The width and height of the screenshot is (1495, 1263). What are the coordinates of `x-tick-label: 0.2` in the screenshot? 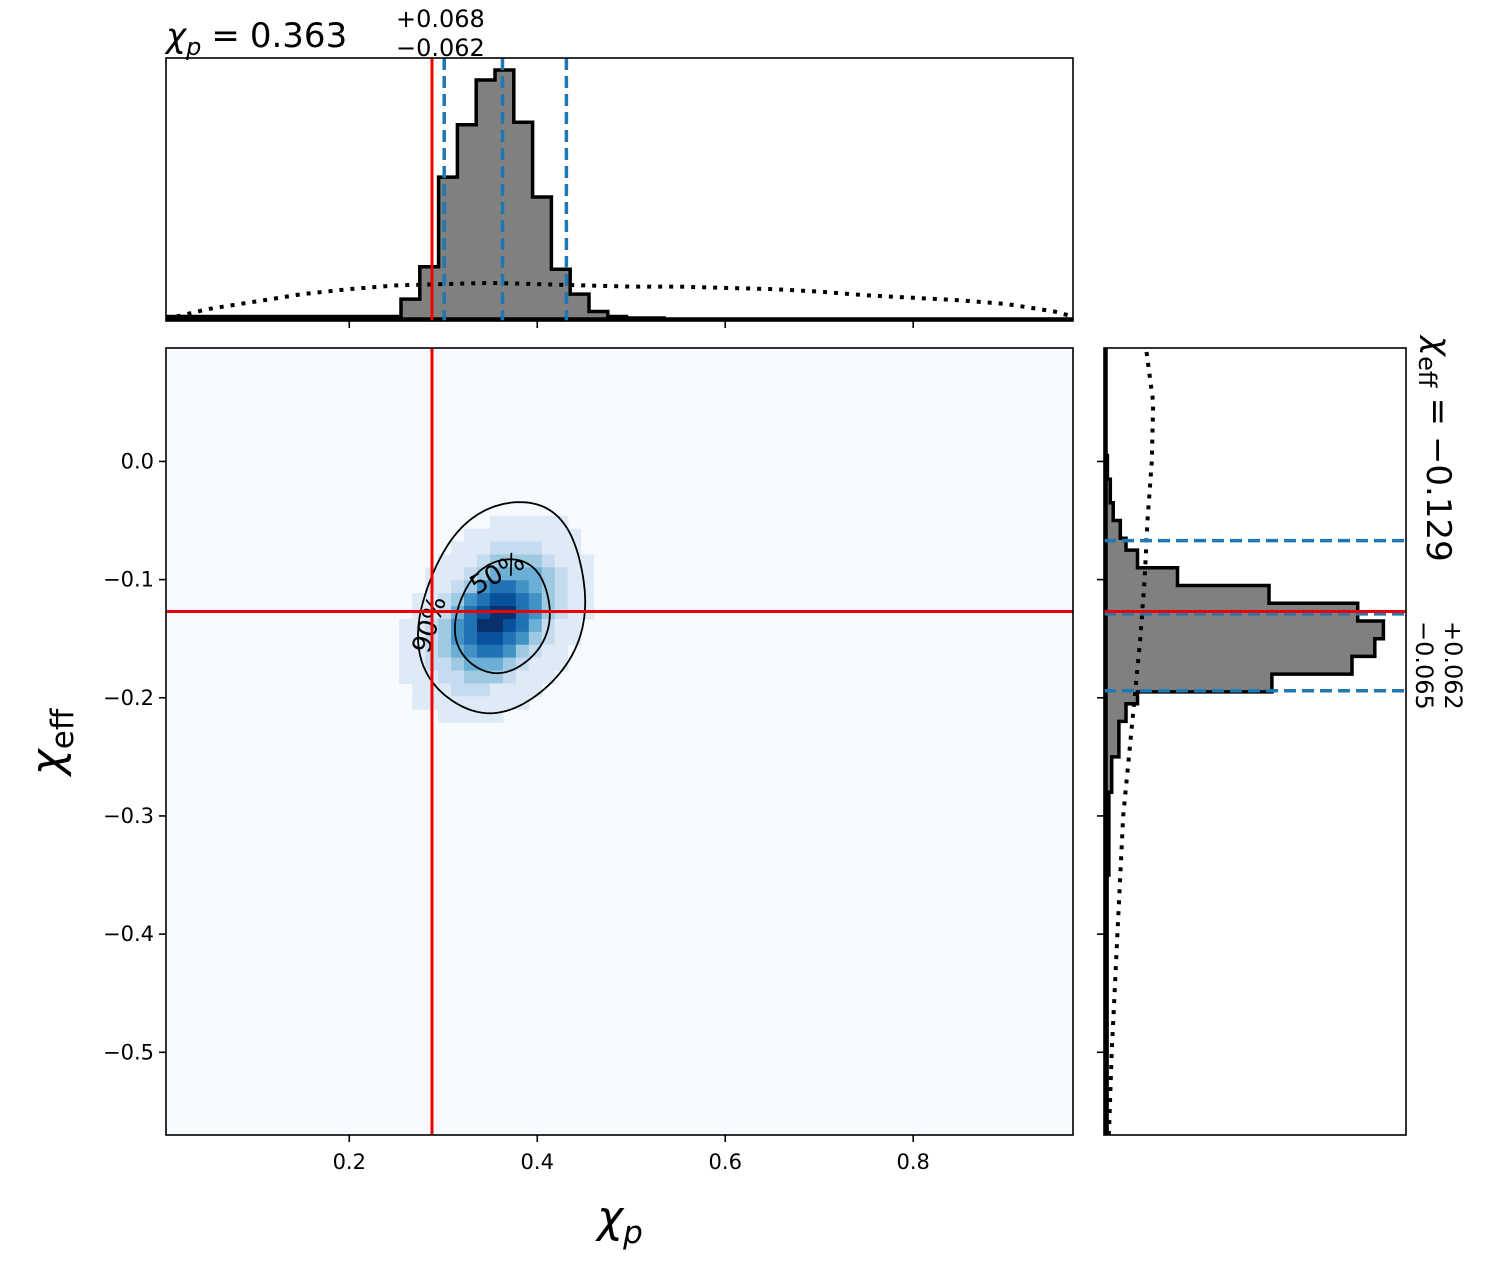 It's located at (349, 1162).